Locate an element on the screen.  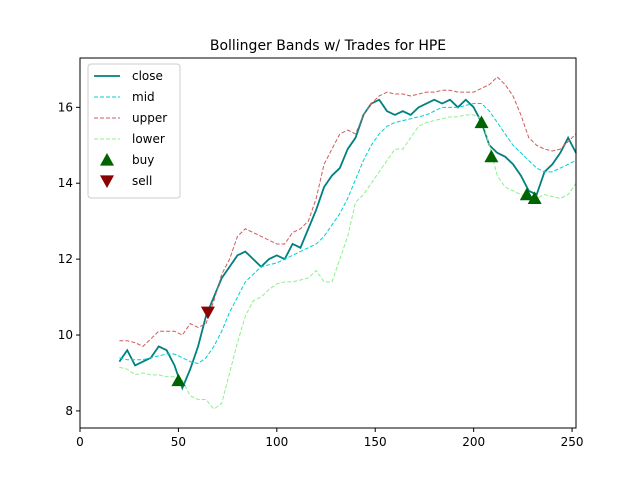
y-tick-label: 12 is located at coordinates (65, 259).